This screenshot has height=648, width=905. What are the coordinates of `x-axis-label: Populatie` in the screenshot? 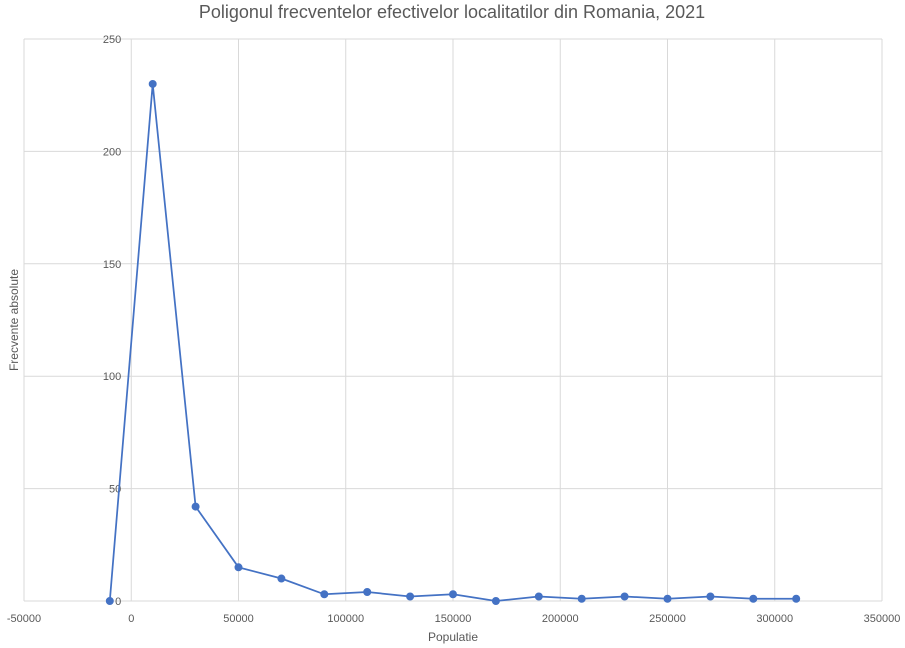 It's located at (453, 637).